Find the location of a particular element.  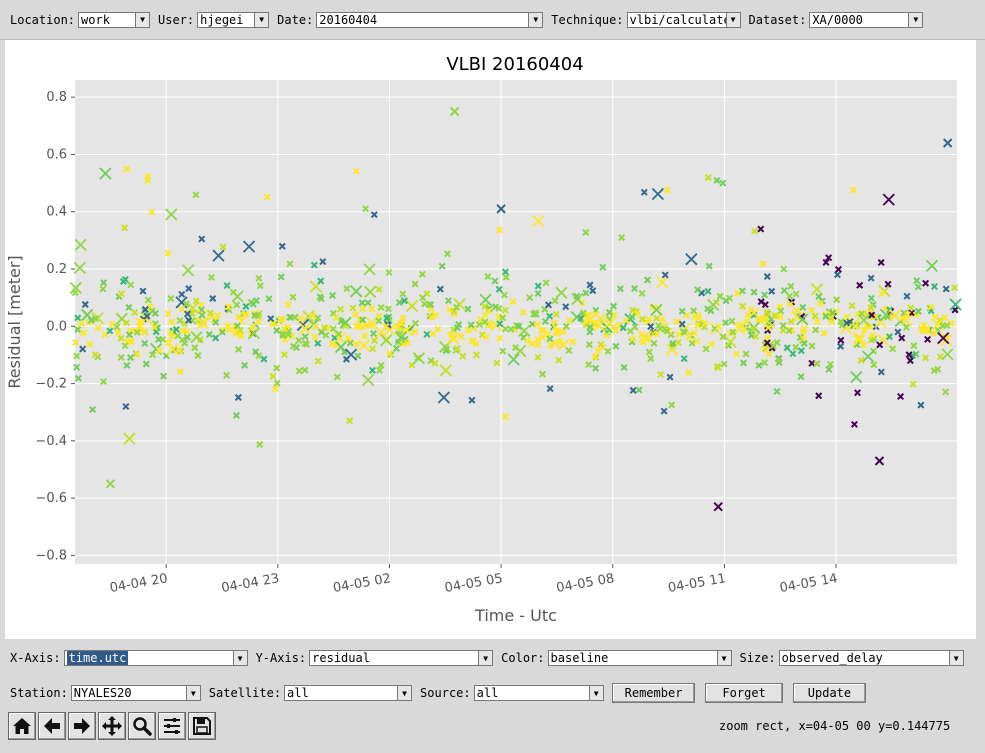

zoom-icon is located at coordinates (142, 726).